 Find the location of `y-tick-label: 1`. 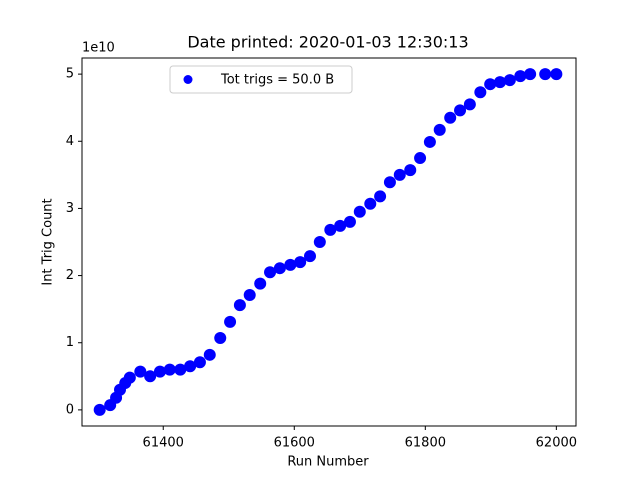

y-tick-label: 1 is located at coordinates (70, 342).